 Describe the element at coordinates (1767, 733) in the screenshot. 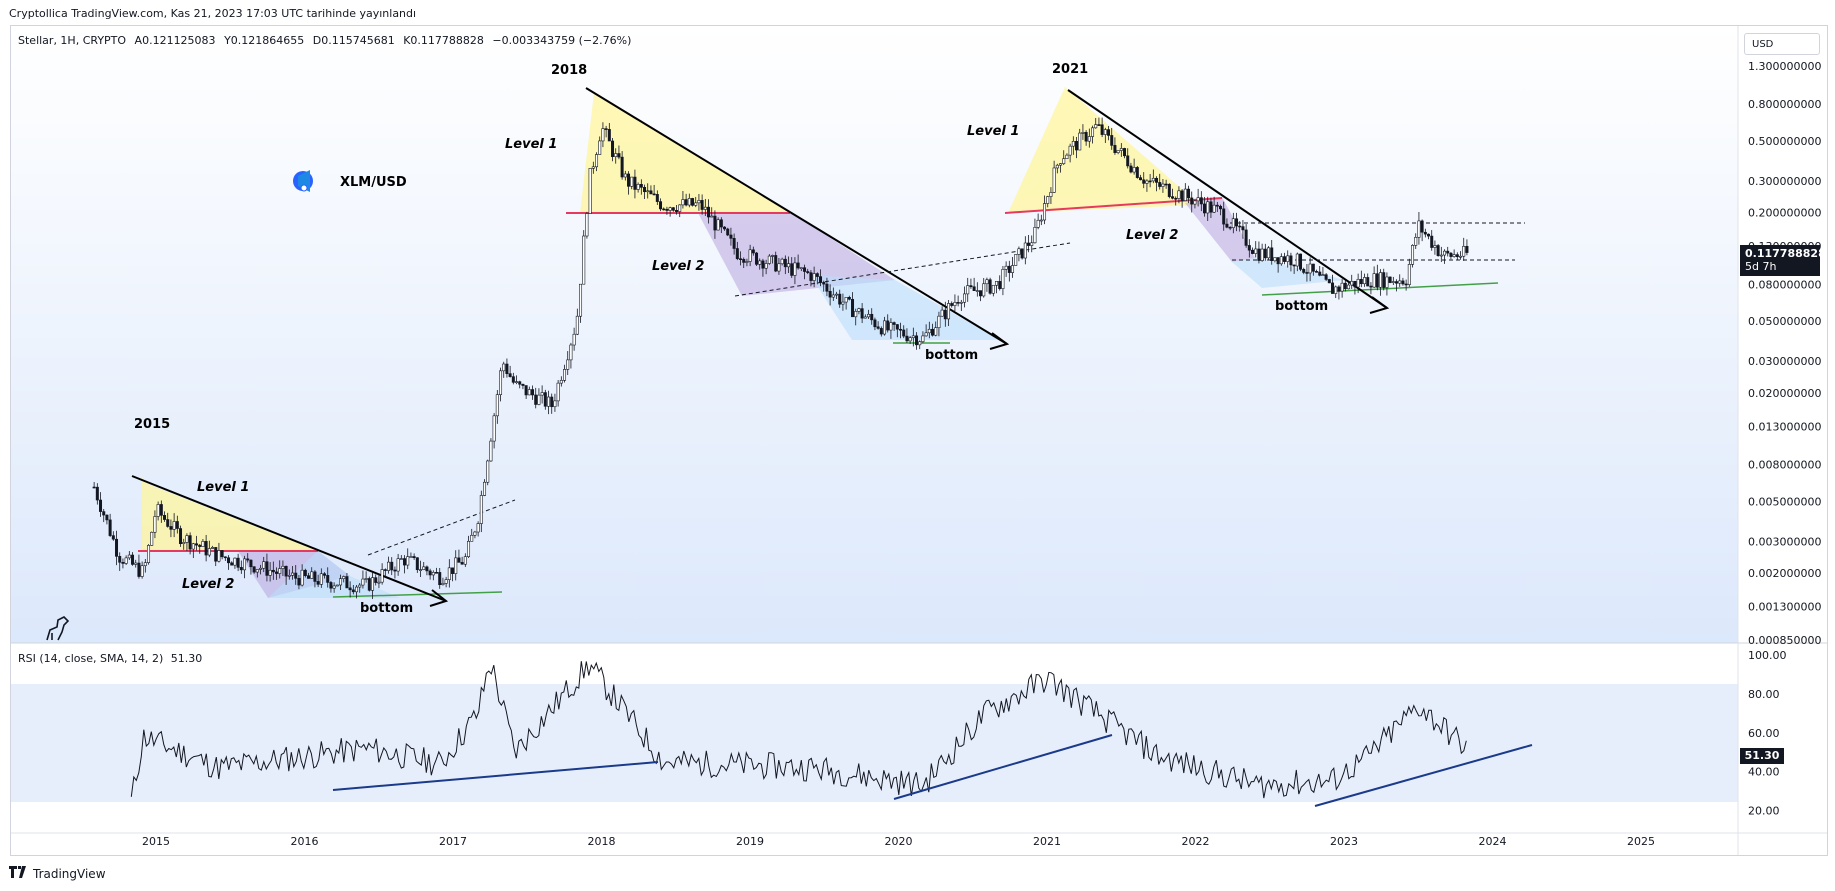

I see `rsi-axis: 100.00 80.00 60.00 40.00 20.00` at that location.